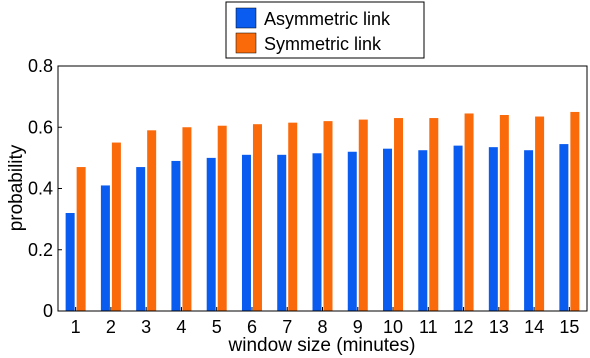 Image resolution: width=590 pixels, height=358 pixels. Describe the element at coordinates (48, 311) in the screenshot. I see `y-tick-label-0: 0` at that location.